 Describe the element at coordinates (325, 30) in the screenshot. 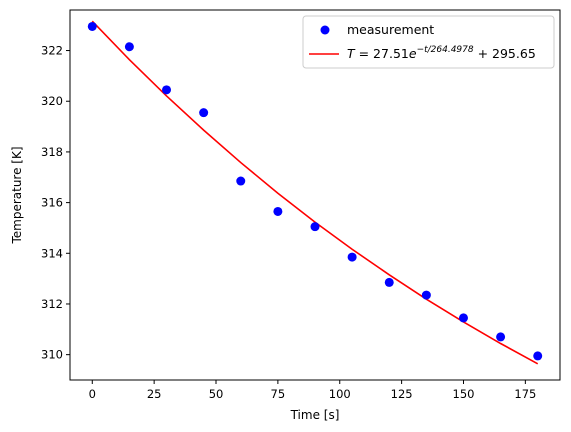

I see `legend-measurement-marker` at that location.